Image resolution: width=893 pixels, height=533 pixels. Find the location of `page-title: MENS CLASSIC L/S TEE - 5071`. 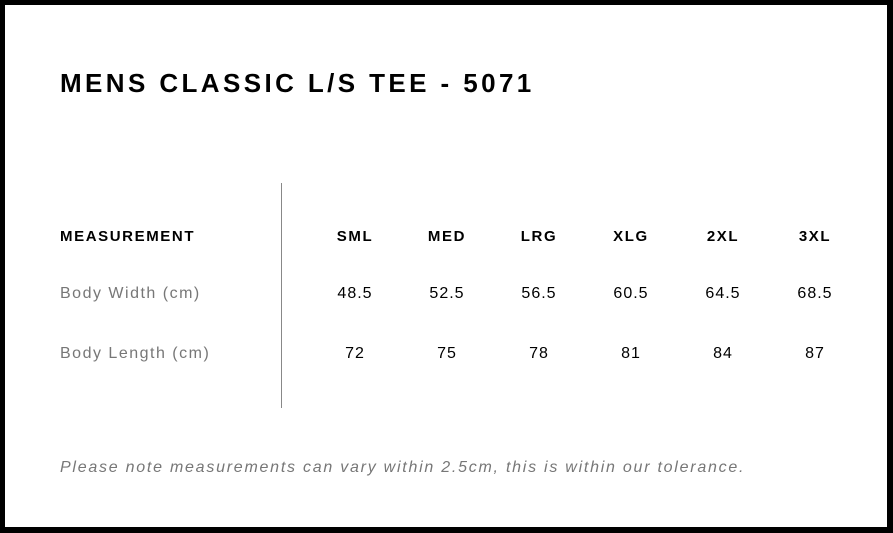

page-title: MENS CLASSIC L/S TEE - 5071 is located at coordinates (297, 83).